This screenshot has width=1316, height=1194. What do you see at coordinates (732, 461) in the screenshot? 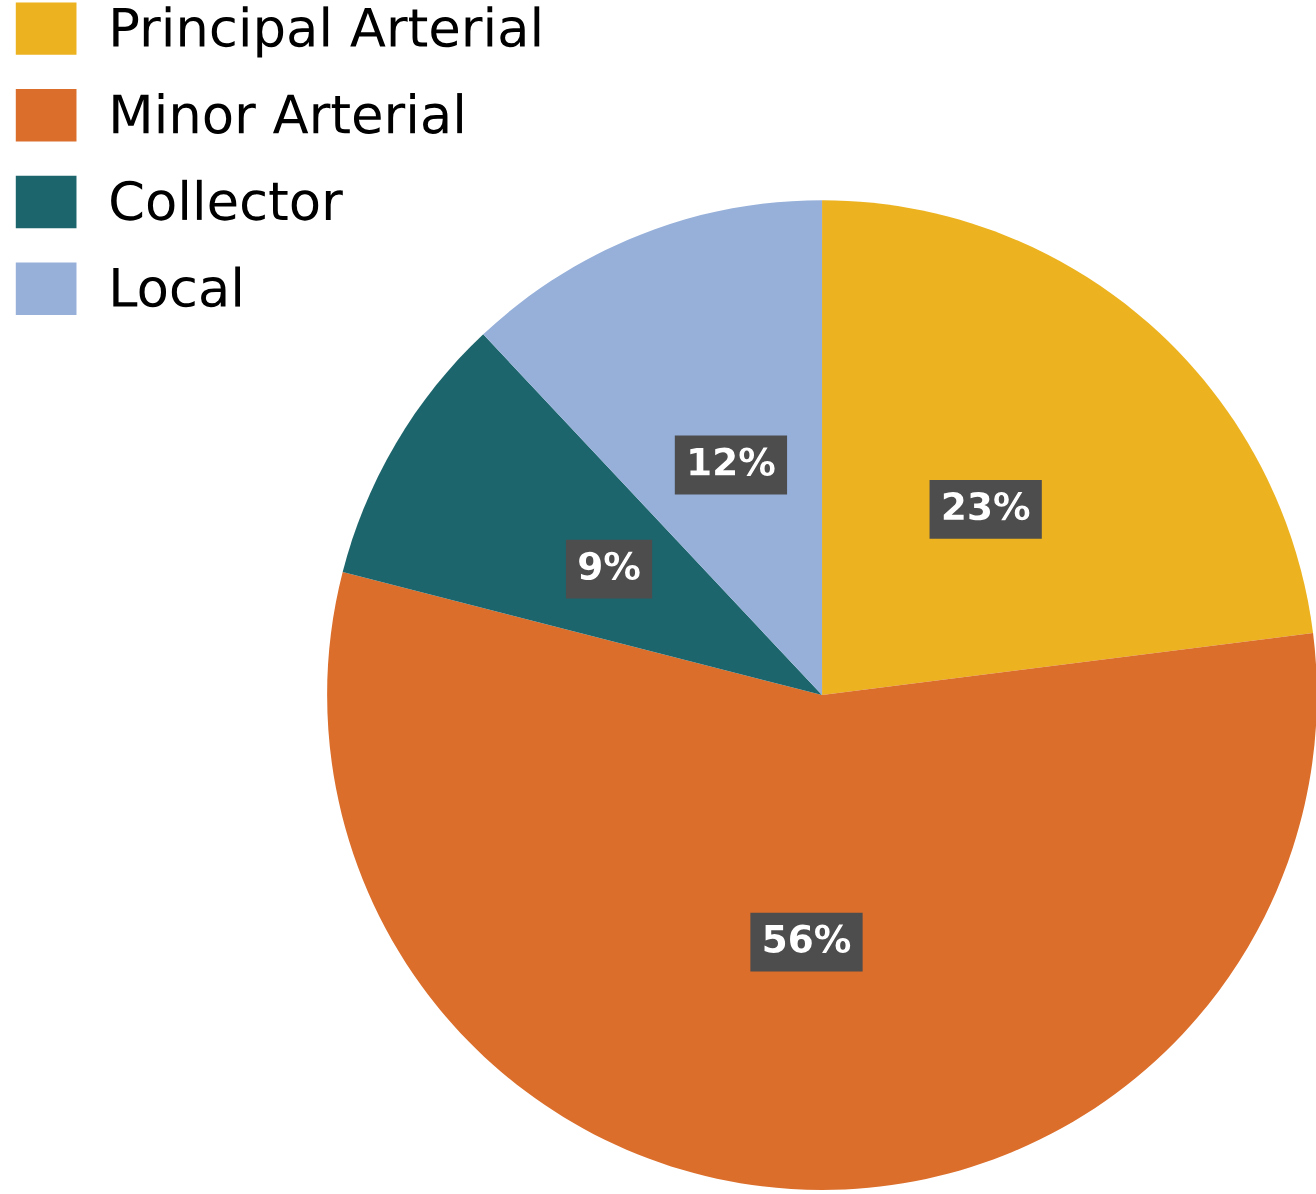
I see `data-label: 12%` at bounding box center [732, 461].